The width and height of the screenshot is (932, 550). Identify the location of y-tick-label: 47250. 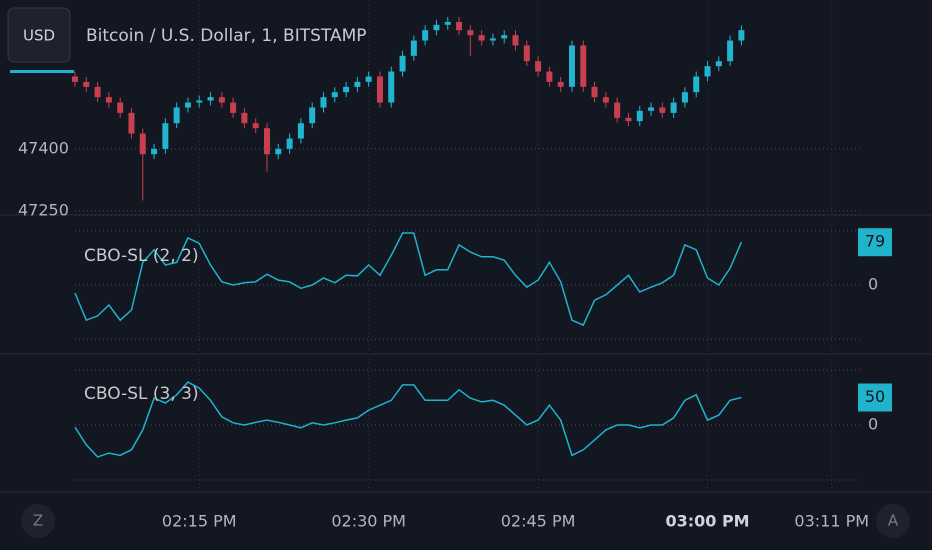
(43, 209).